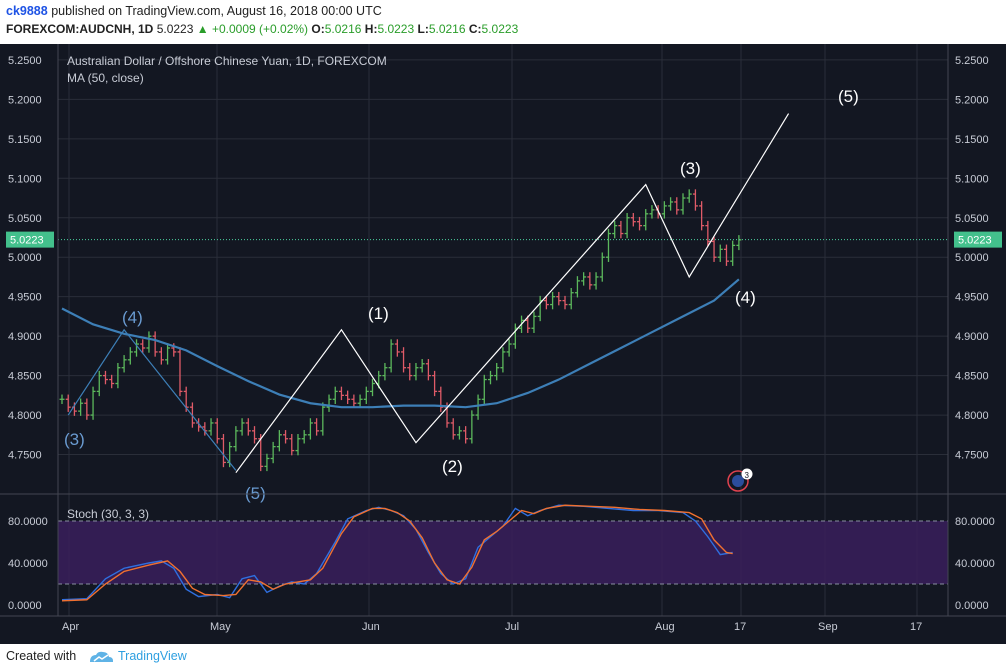  I want to click on right-price-tag, so click(978, 239).